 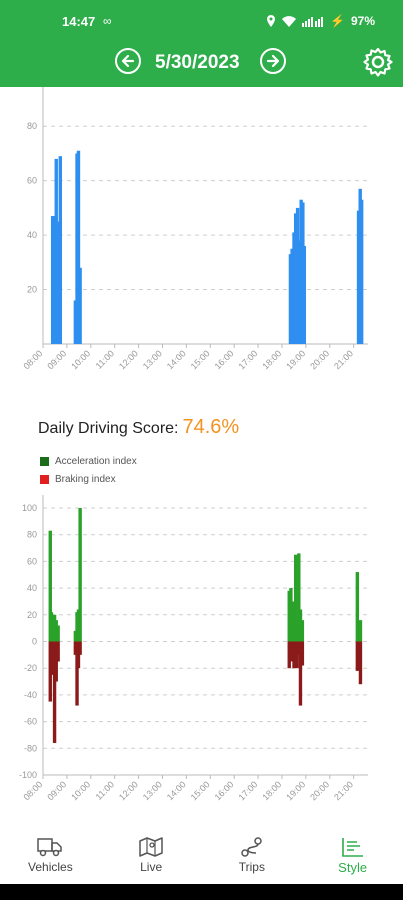 I want to click on status-bar: 14:47 ∞ ⚡ 97%, so click(x=201, y=20).